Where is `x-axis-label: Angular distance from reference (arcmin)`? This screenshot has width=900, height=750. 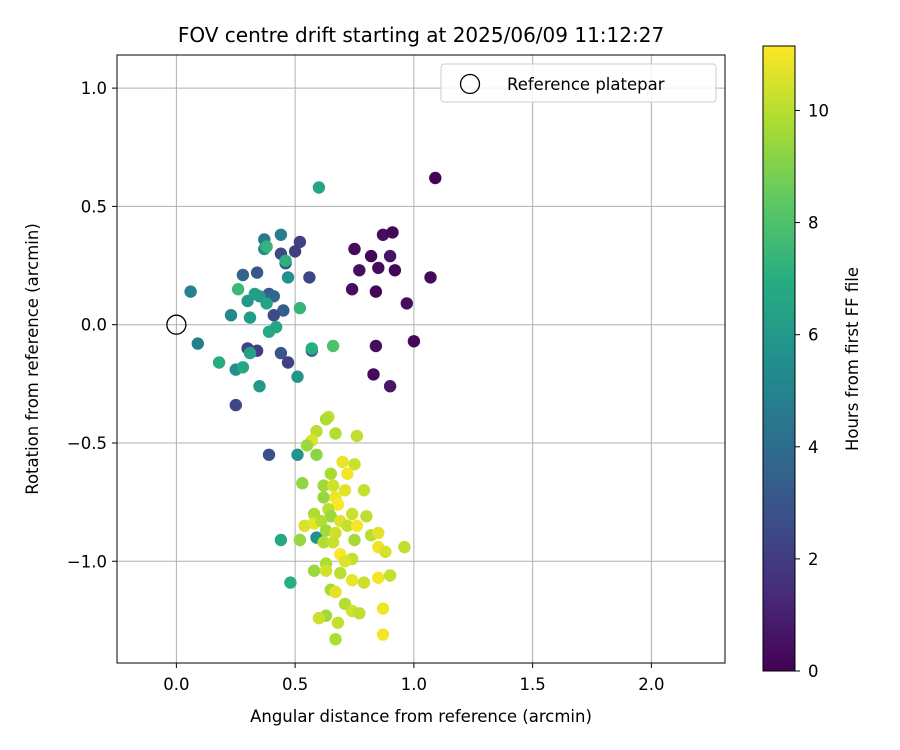
x-axis-label: Angular distance from reference (arcmin) is located at coordinates (421, 716).